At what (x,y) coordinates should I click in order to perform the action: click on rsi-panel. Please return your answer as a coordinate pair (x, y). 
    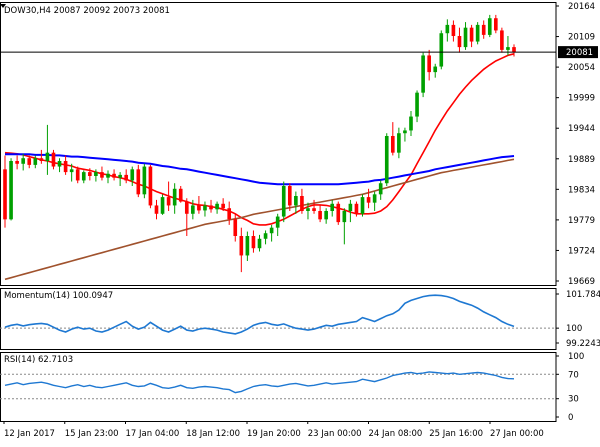
    Looking at the image, I should click on (278, 385).